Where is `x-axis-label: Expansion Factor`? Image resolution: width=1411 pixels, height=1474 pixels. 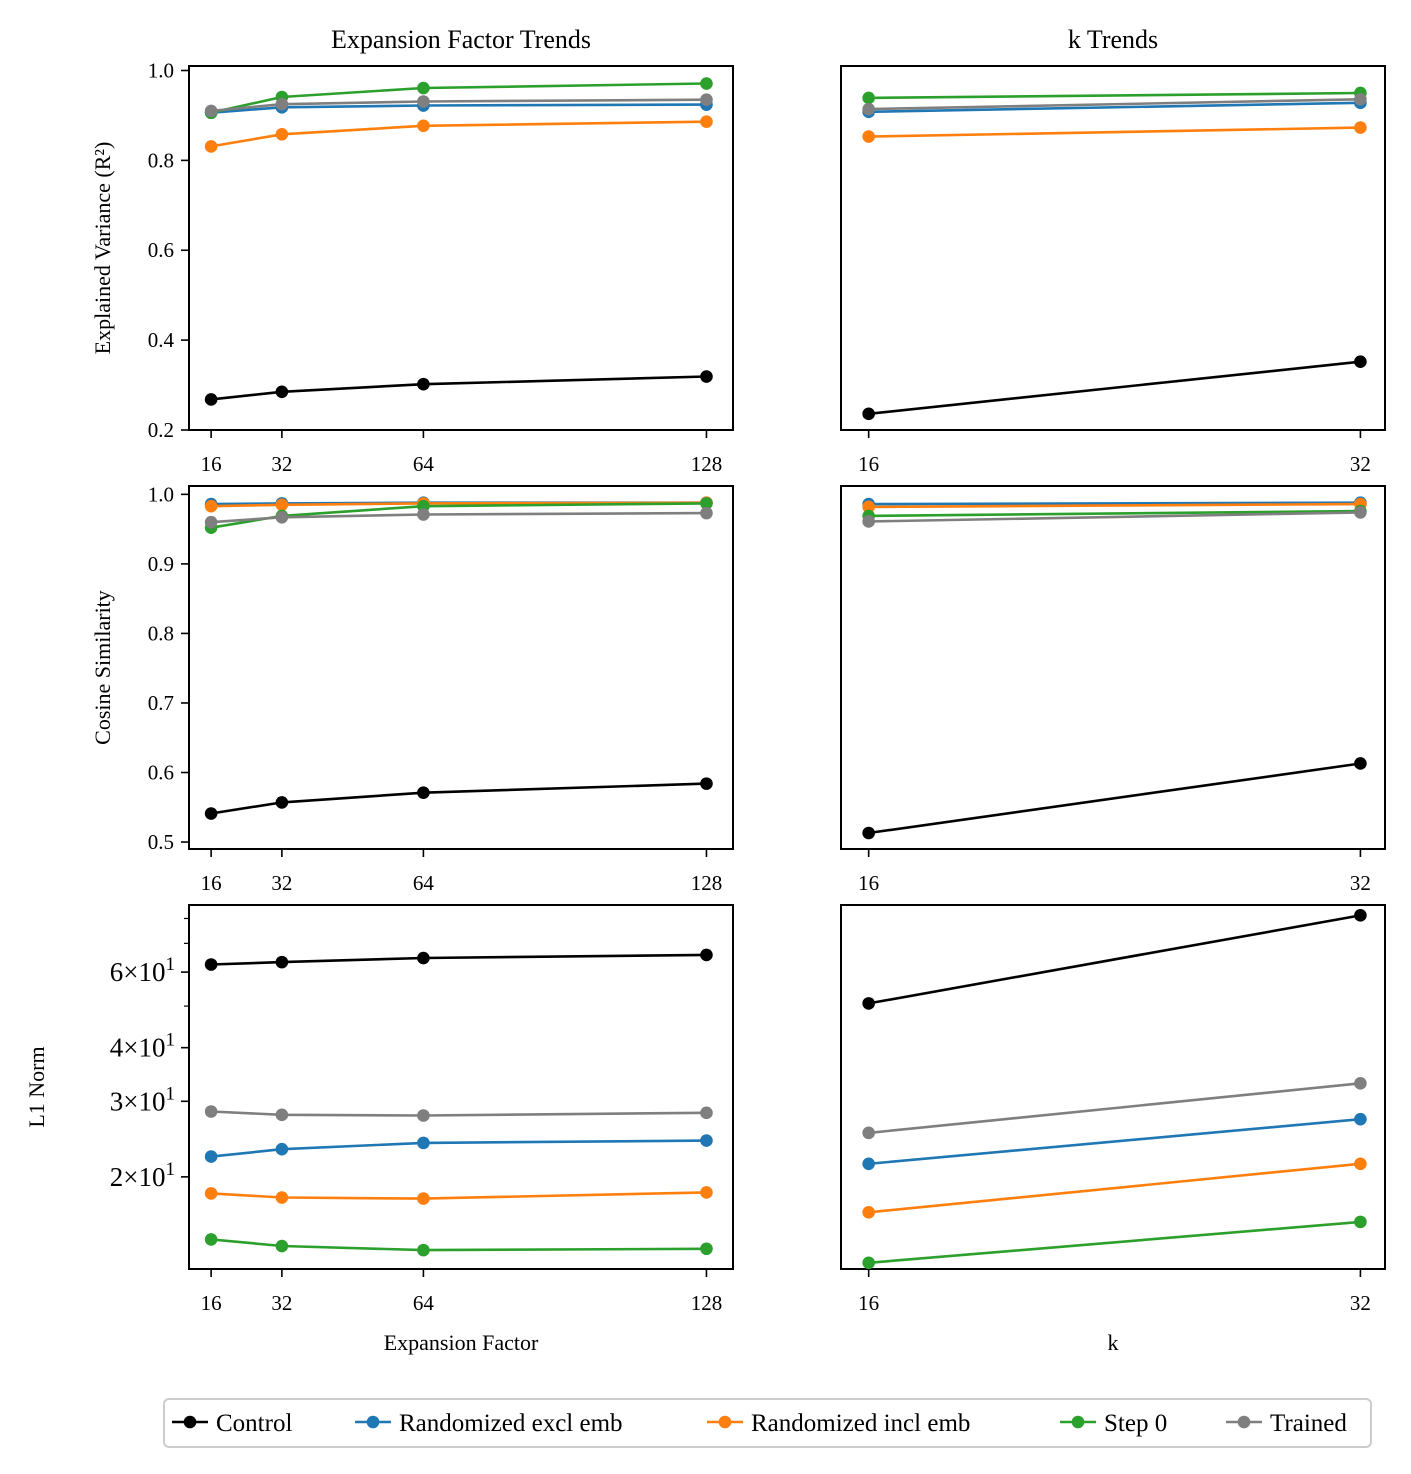 x-axis-label: Expansion Factor is located at coordinates (461, 1342).